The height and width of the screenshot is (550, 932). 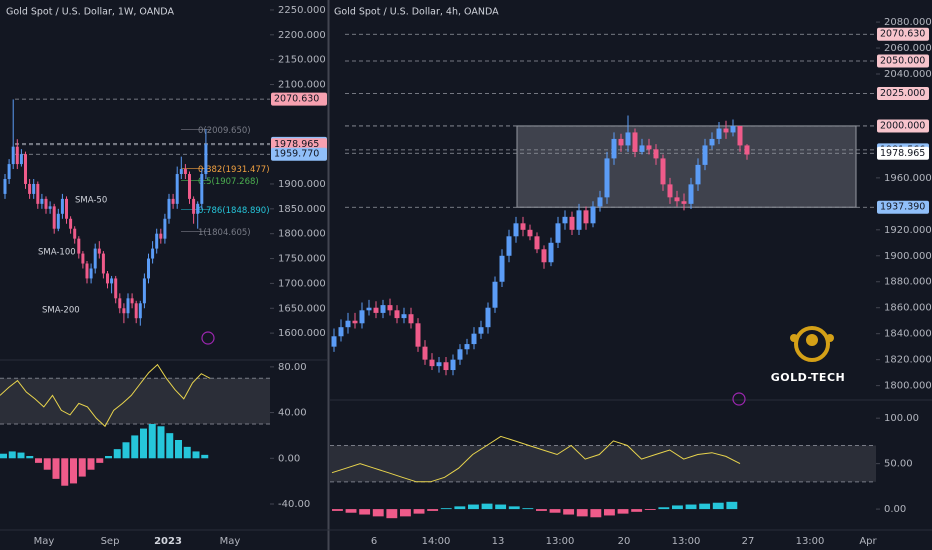 I want to click on y-tick-label: 1600.000, so click(x=302, y=333).